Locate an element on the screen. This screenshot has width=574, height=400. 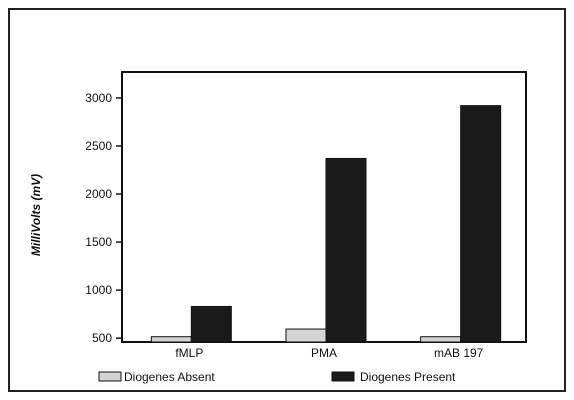
x-tick-label-0: fMLP is located at coordinates (189, 353).